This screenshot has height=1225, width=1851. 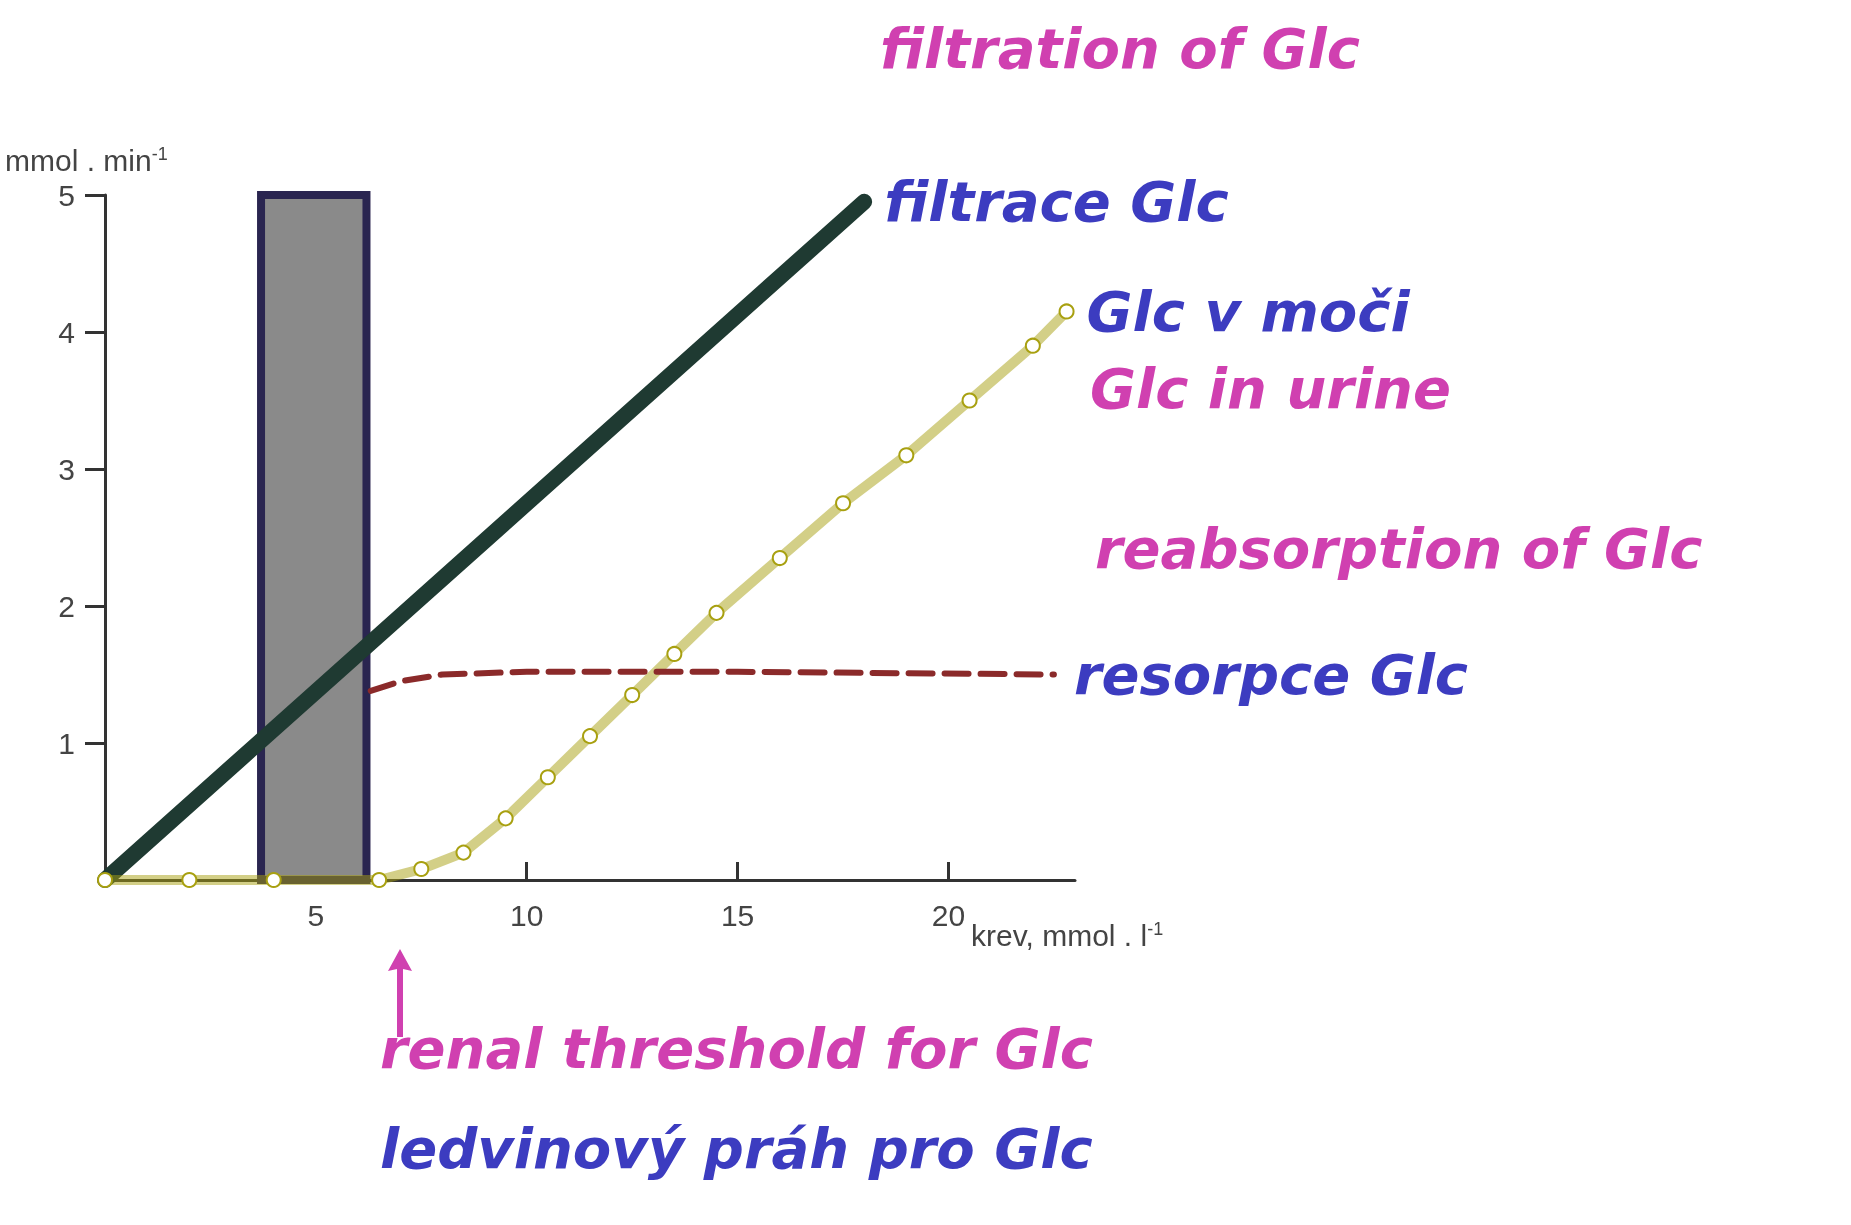 What do you see at coordinates (736, 1048) in the screenshot?
I see `text: renal threshold for Glc` at bounding box center [736, 1048].